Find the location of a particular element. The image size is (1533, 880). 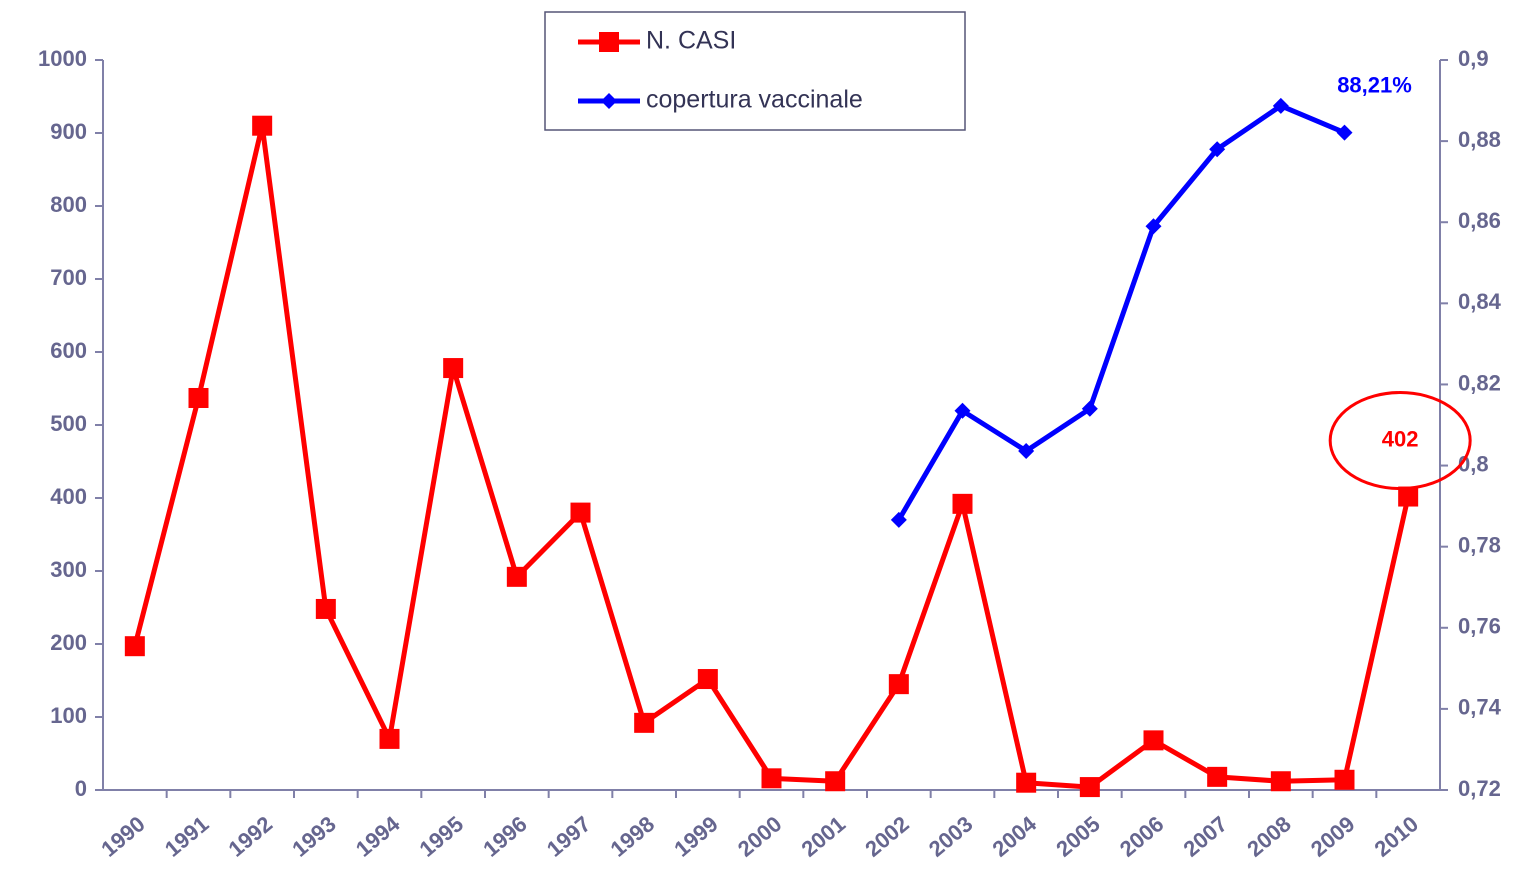

x-tick-label: 2006 is located at coordinates (1142, 836).